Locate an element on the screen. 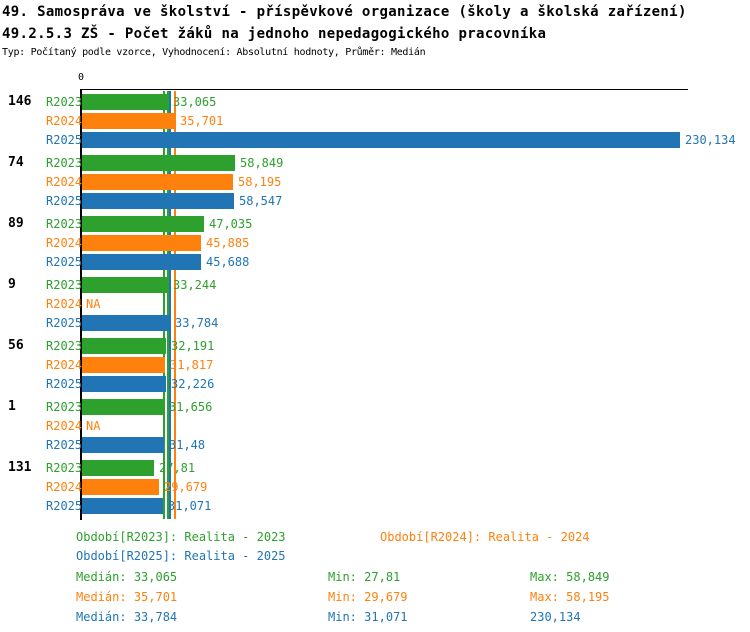 The height and width of the screenshot is (632, 750). bar-value-label: 29,679 is located at coordinates (186, 487).